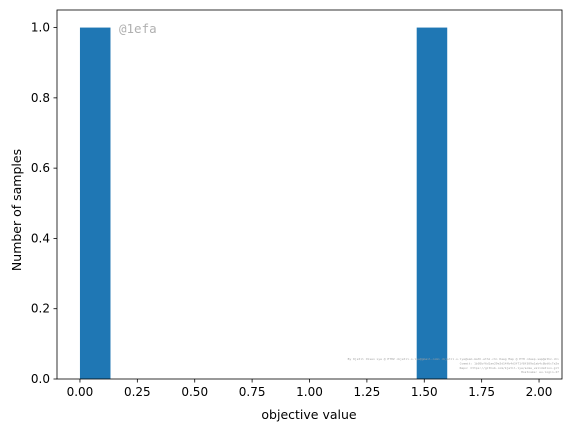 The image size is (567, 432). I want to click on y-axis-ticks: 0.0 0.2 0.4 0.6 0.8 1.0, so click(44, 203).